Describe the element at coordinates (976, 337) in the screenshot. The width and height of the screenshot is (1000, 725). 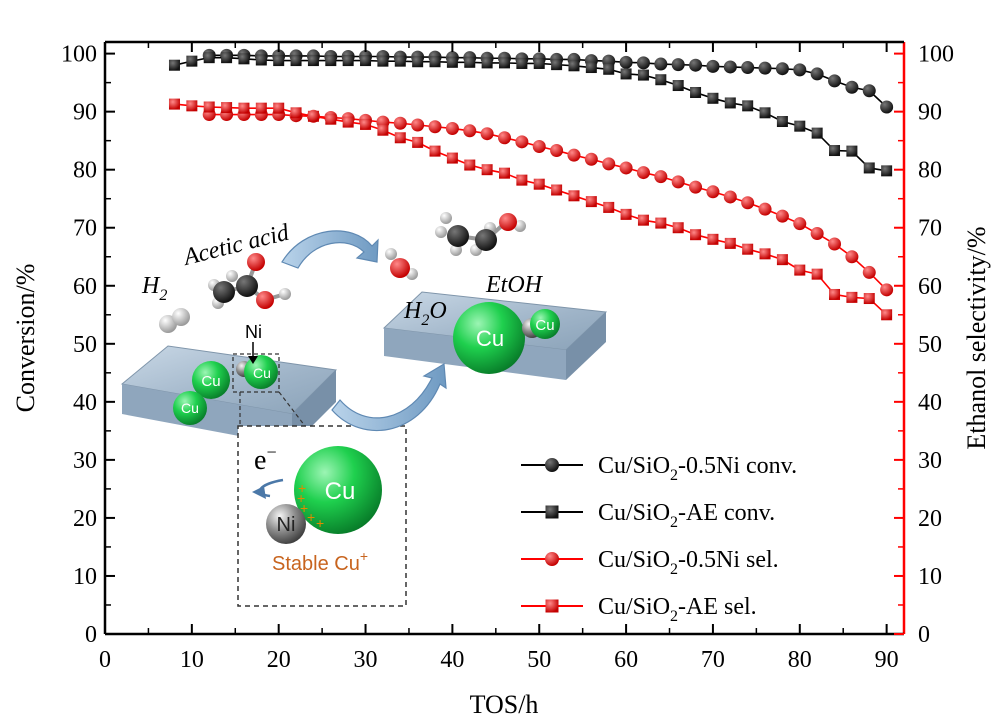
I see `y-axis-title-right: Ethanol selectivity/%` at that location.